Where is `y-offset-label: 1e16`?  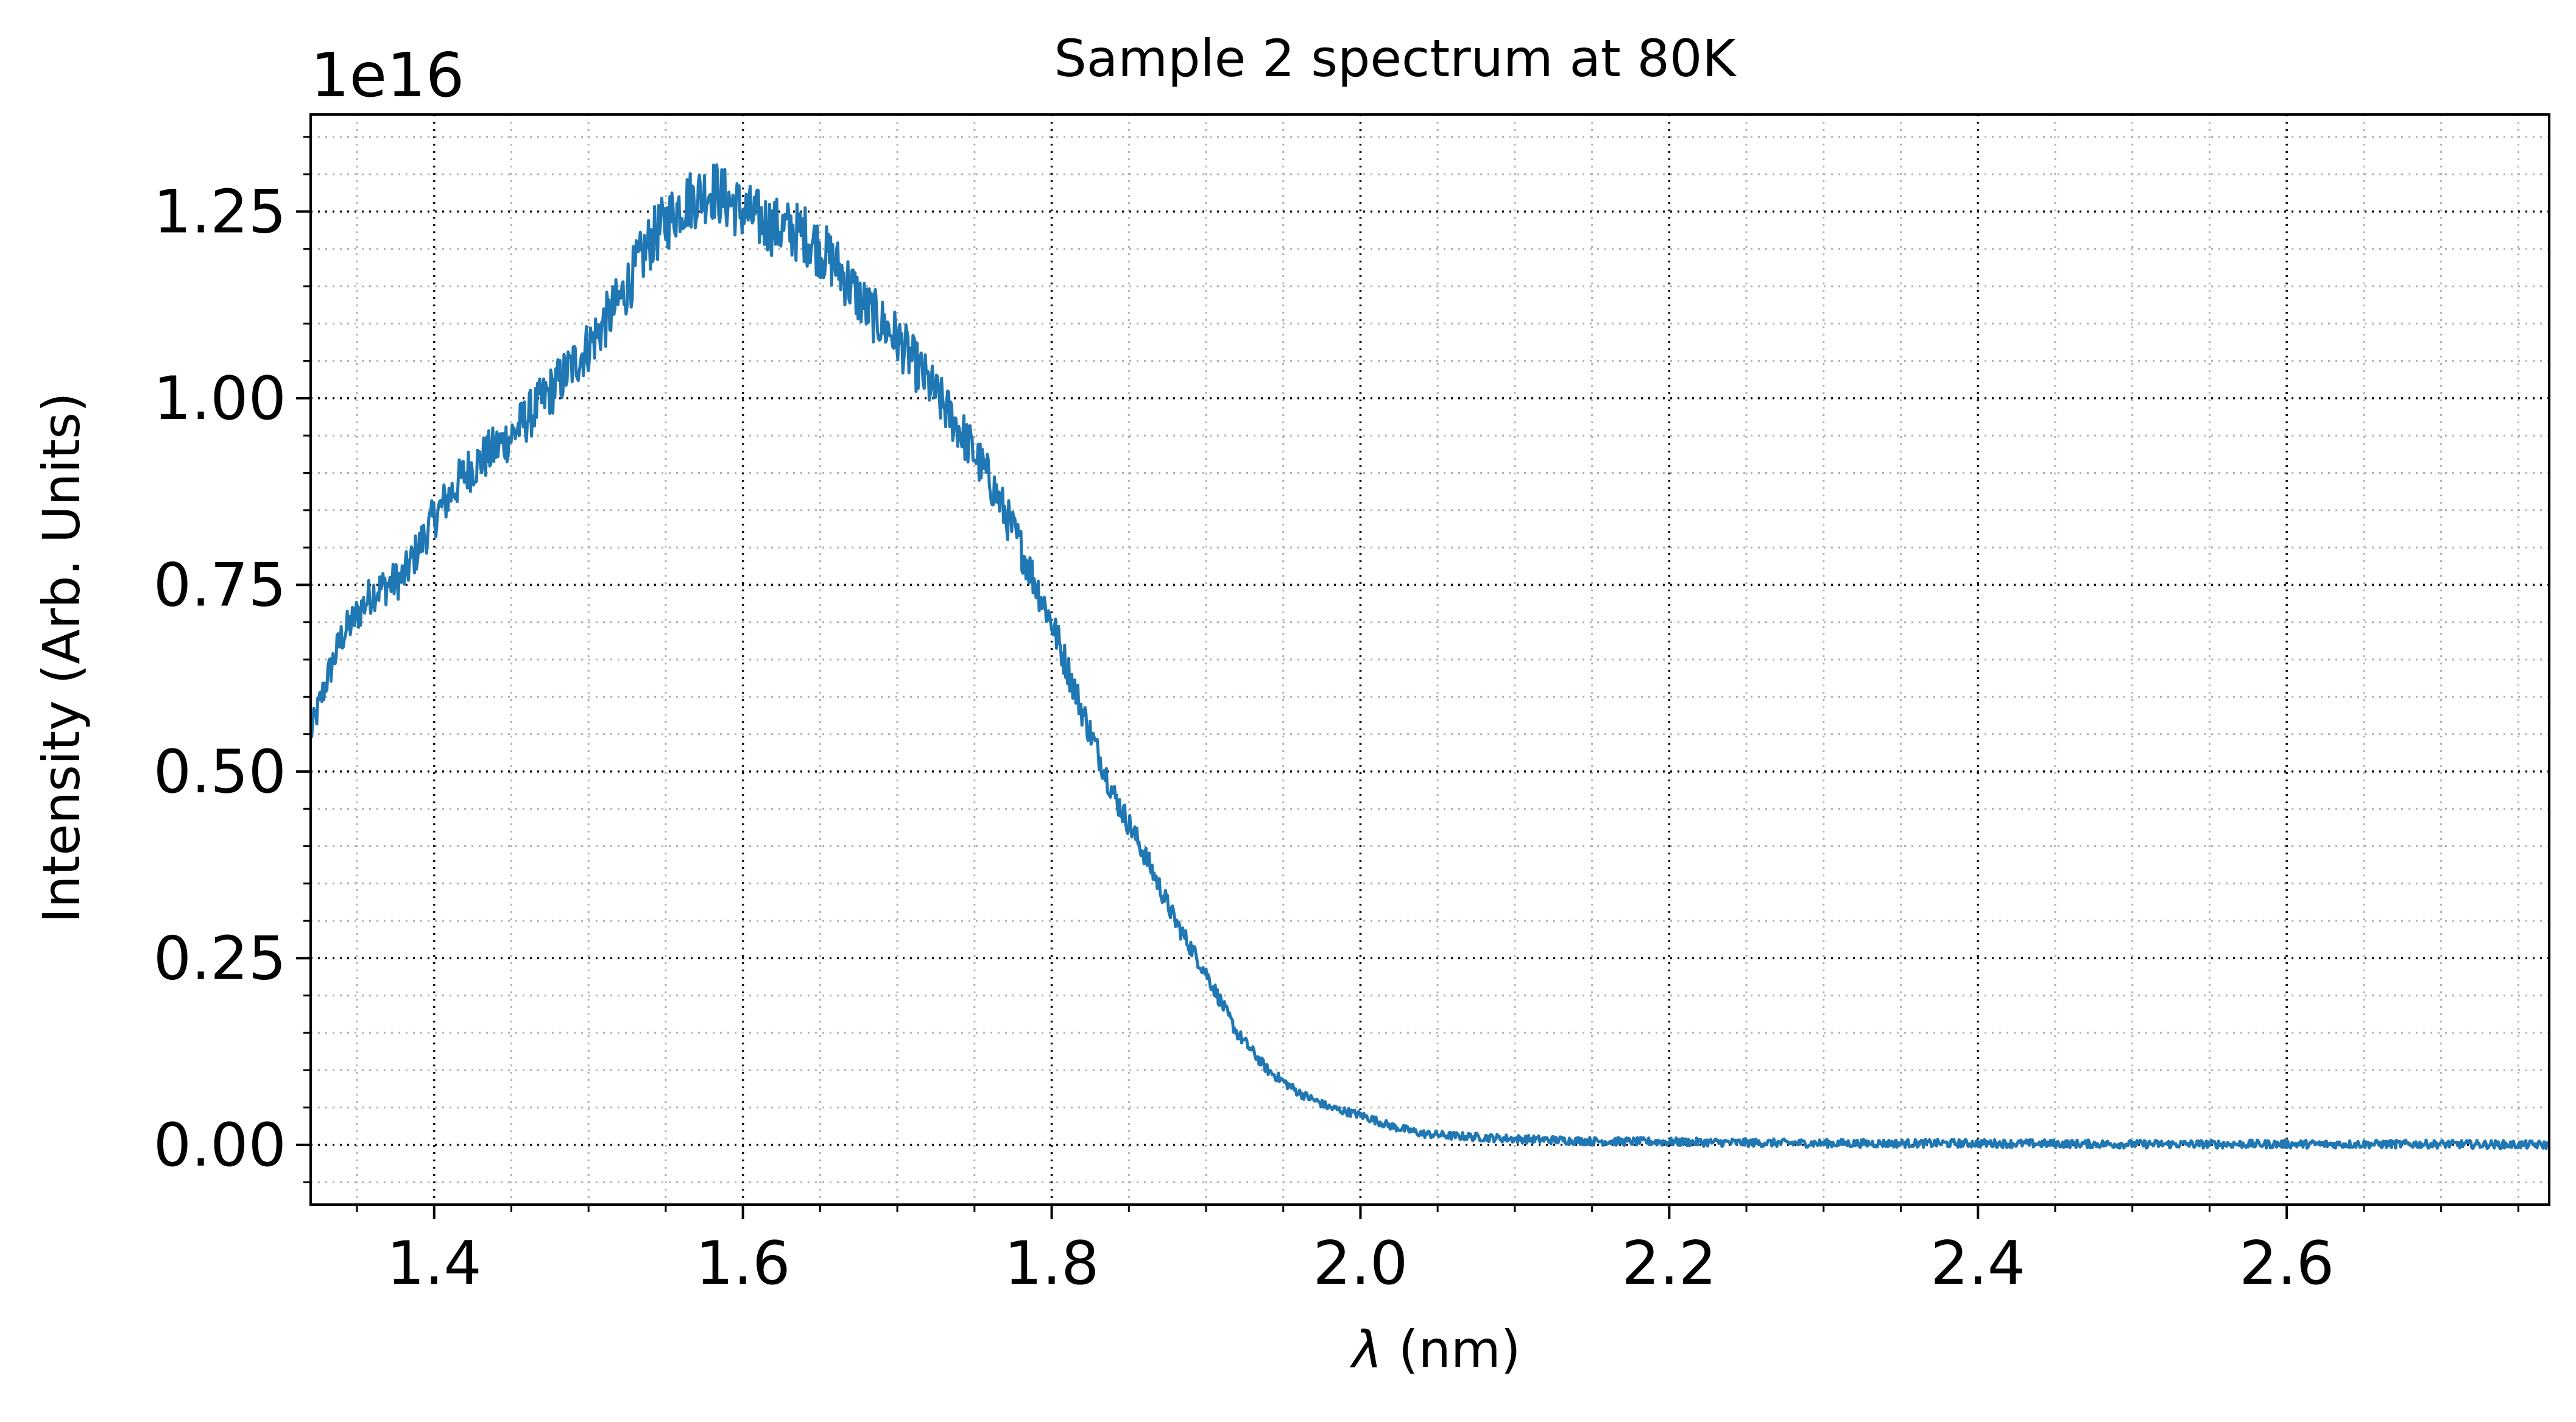
y-offset-label: 1e16 is located at coordinates (387, 75).